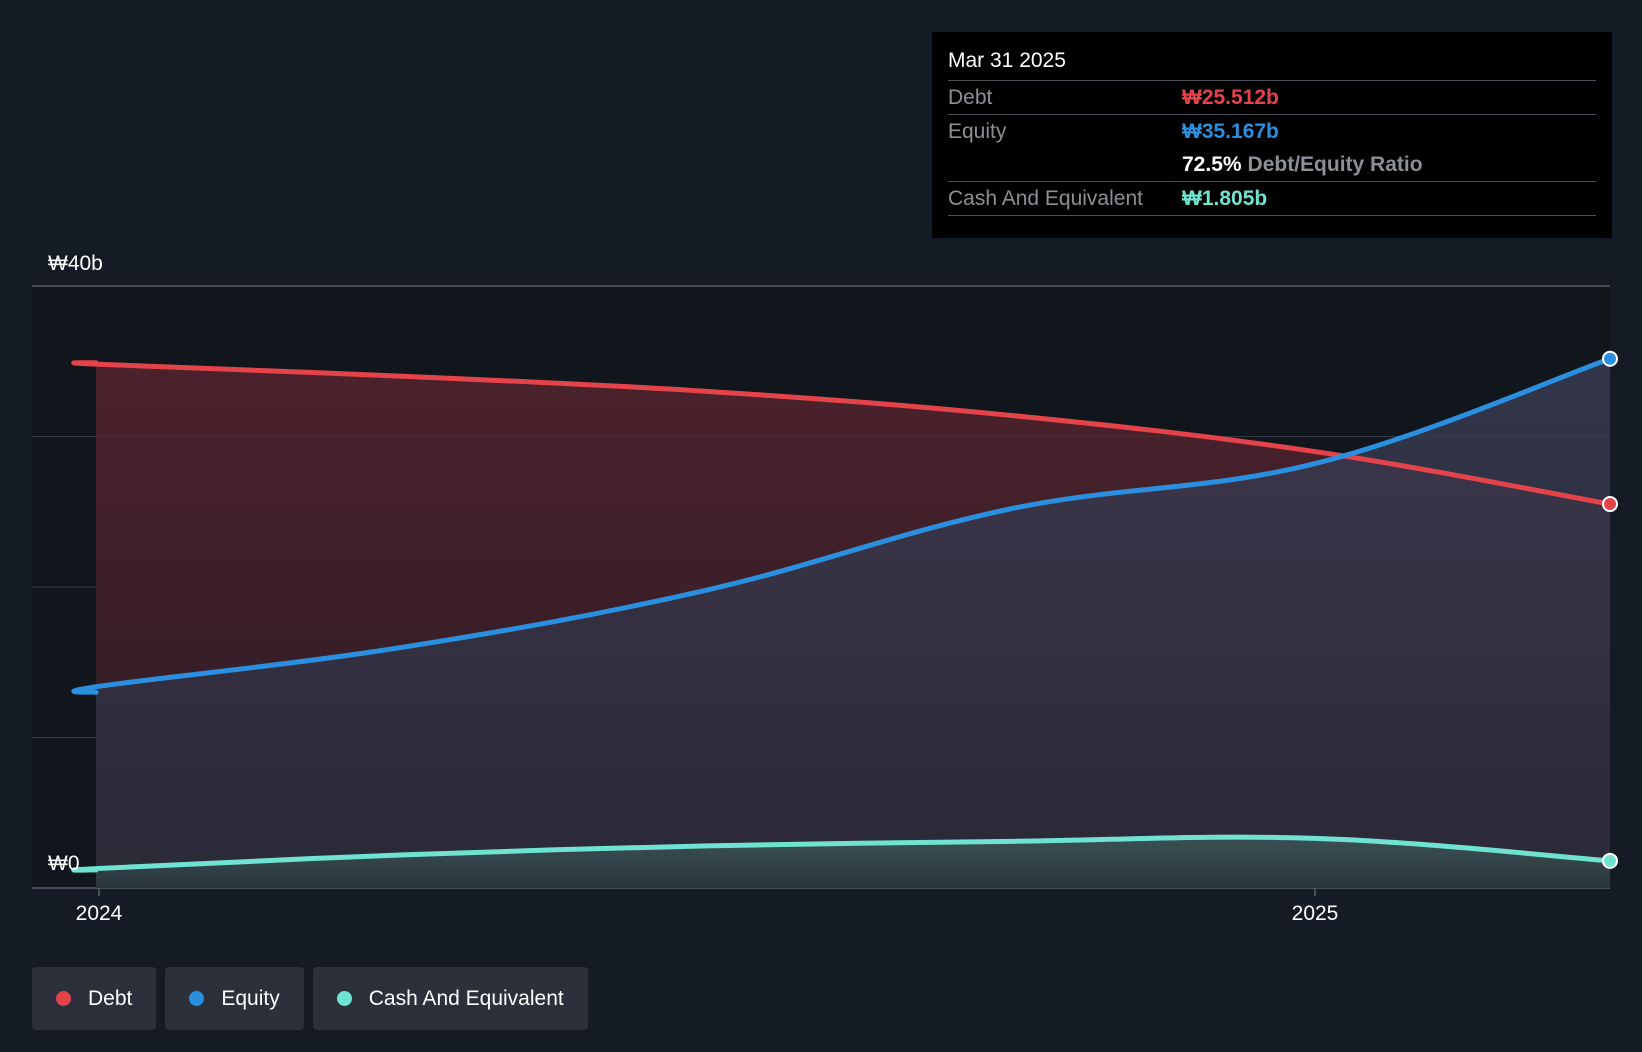  I want to click on marker-cash-and-equivalent, so click(1610, 860).